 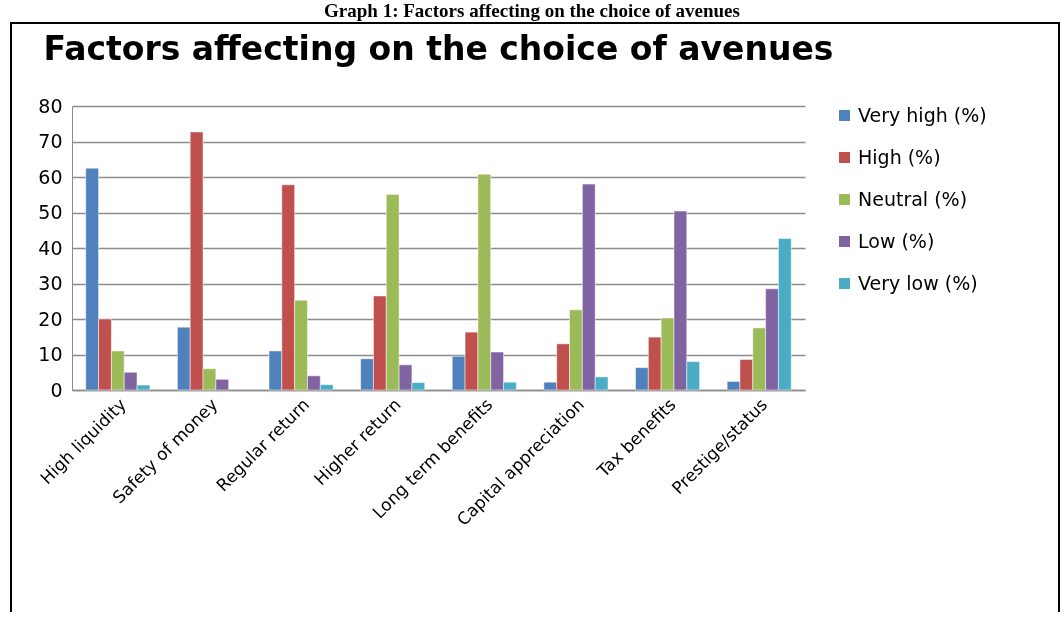 What do you see at coordinates (50, 247) in the screenshot?
I see `y-tick-label: 40` at bounding box center [50, 247].